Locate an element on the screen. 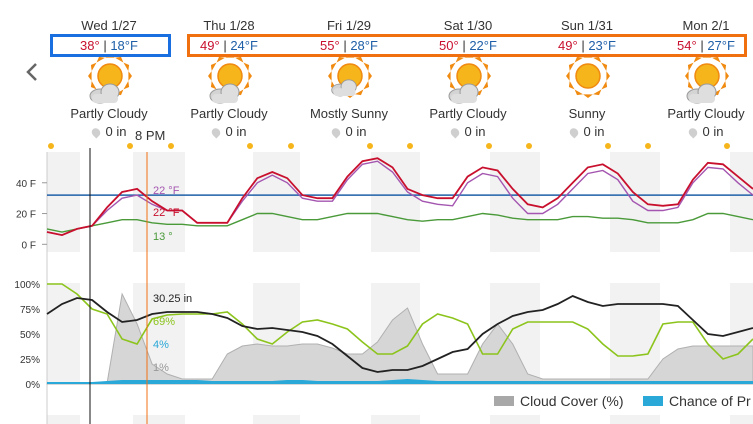 The image size is (753, 424). day-column: Fri 1/29 55° | 28°F Mostly Sunny 0 in is located at coordinates (349, 75).